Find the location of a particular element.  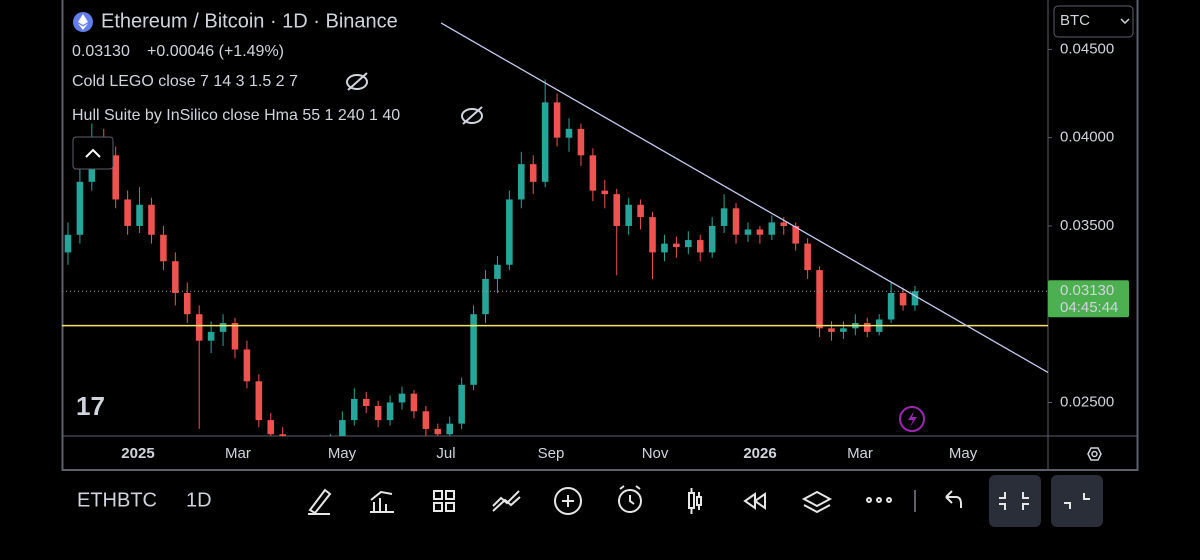

replay-tool is located at coordinates (754, 501).